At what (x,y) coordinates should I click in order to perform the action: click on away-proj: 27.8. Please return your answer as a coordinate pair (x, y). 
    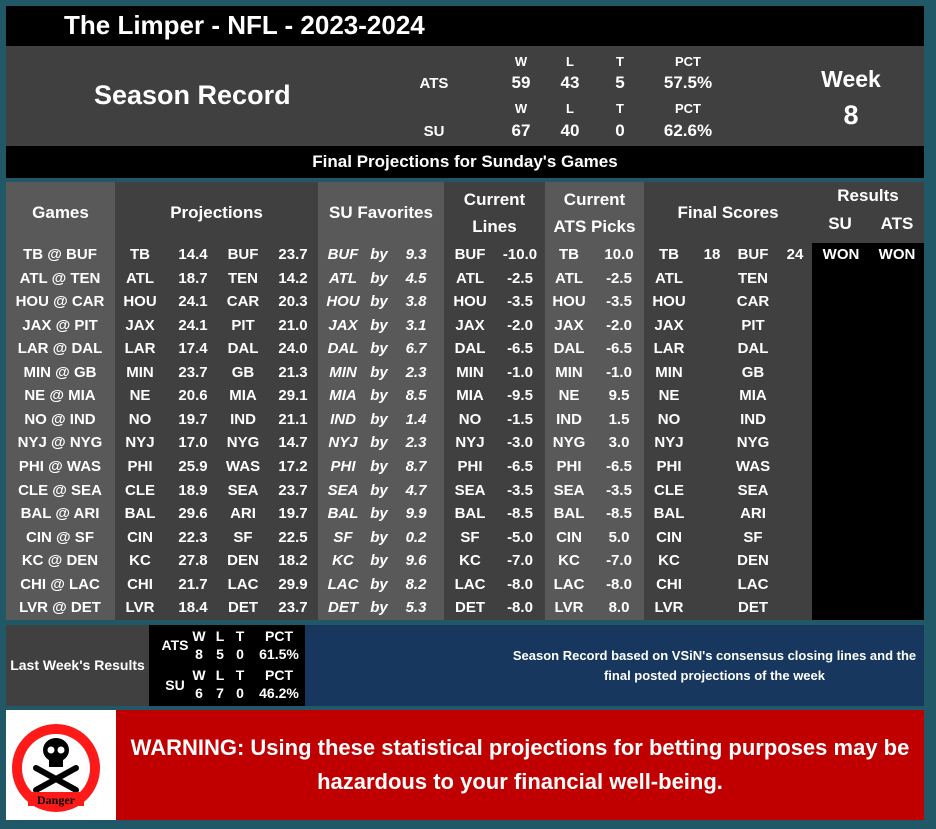
    Looking at the image, I should click on (193, 561).